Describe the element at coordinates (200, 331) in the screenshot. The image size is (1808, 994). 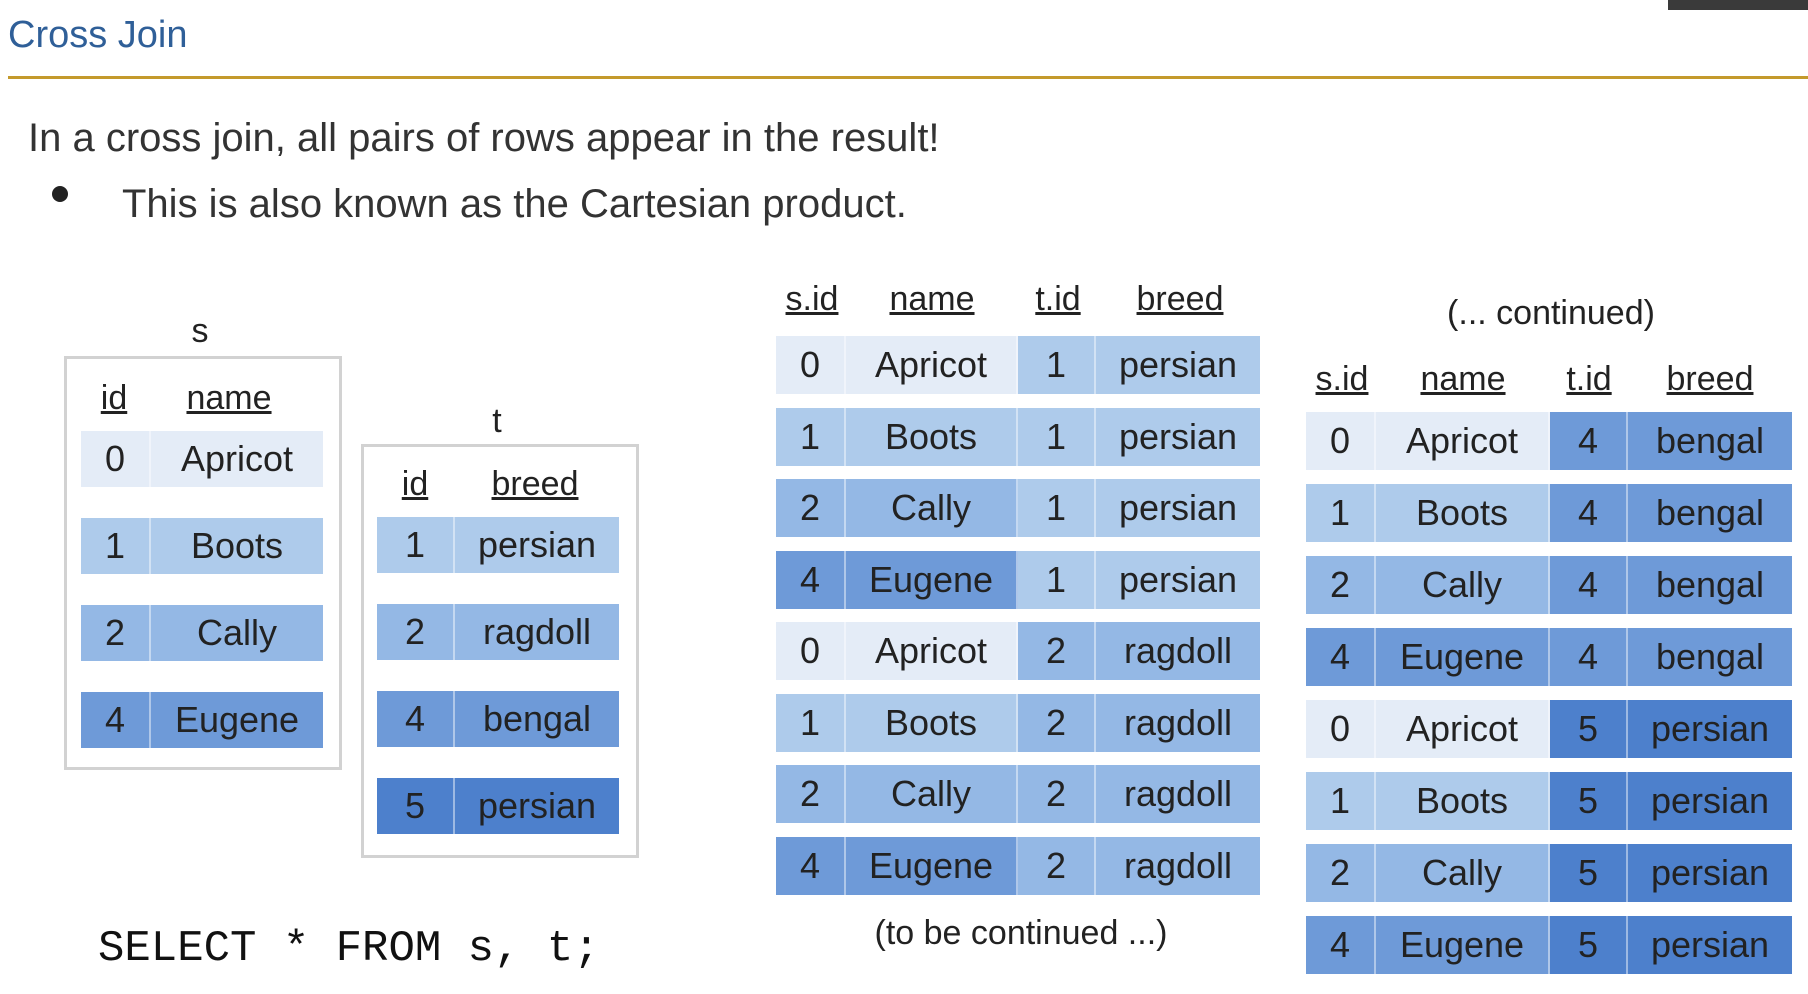
I see `table-s-name: s` at that location.